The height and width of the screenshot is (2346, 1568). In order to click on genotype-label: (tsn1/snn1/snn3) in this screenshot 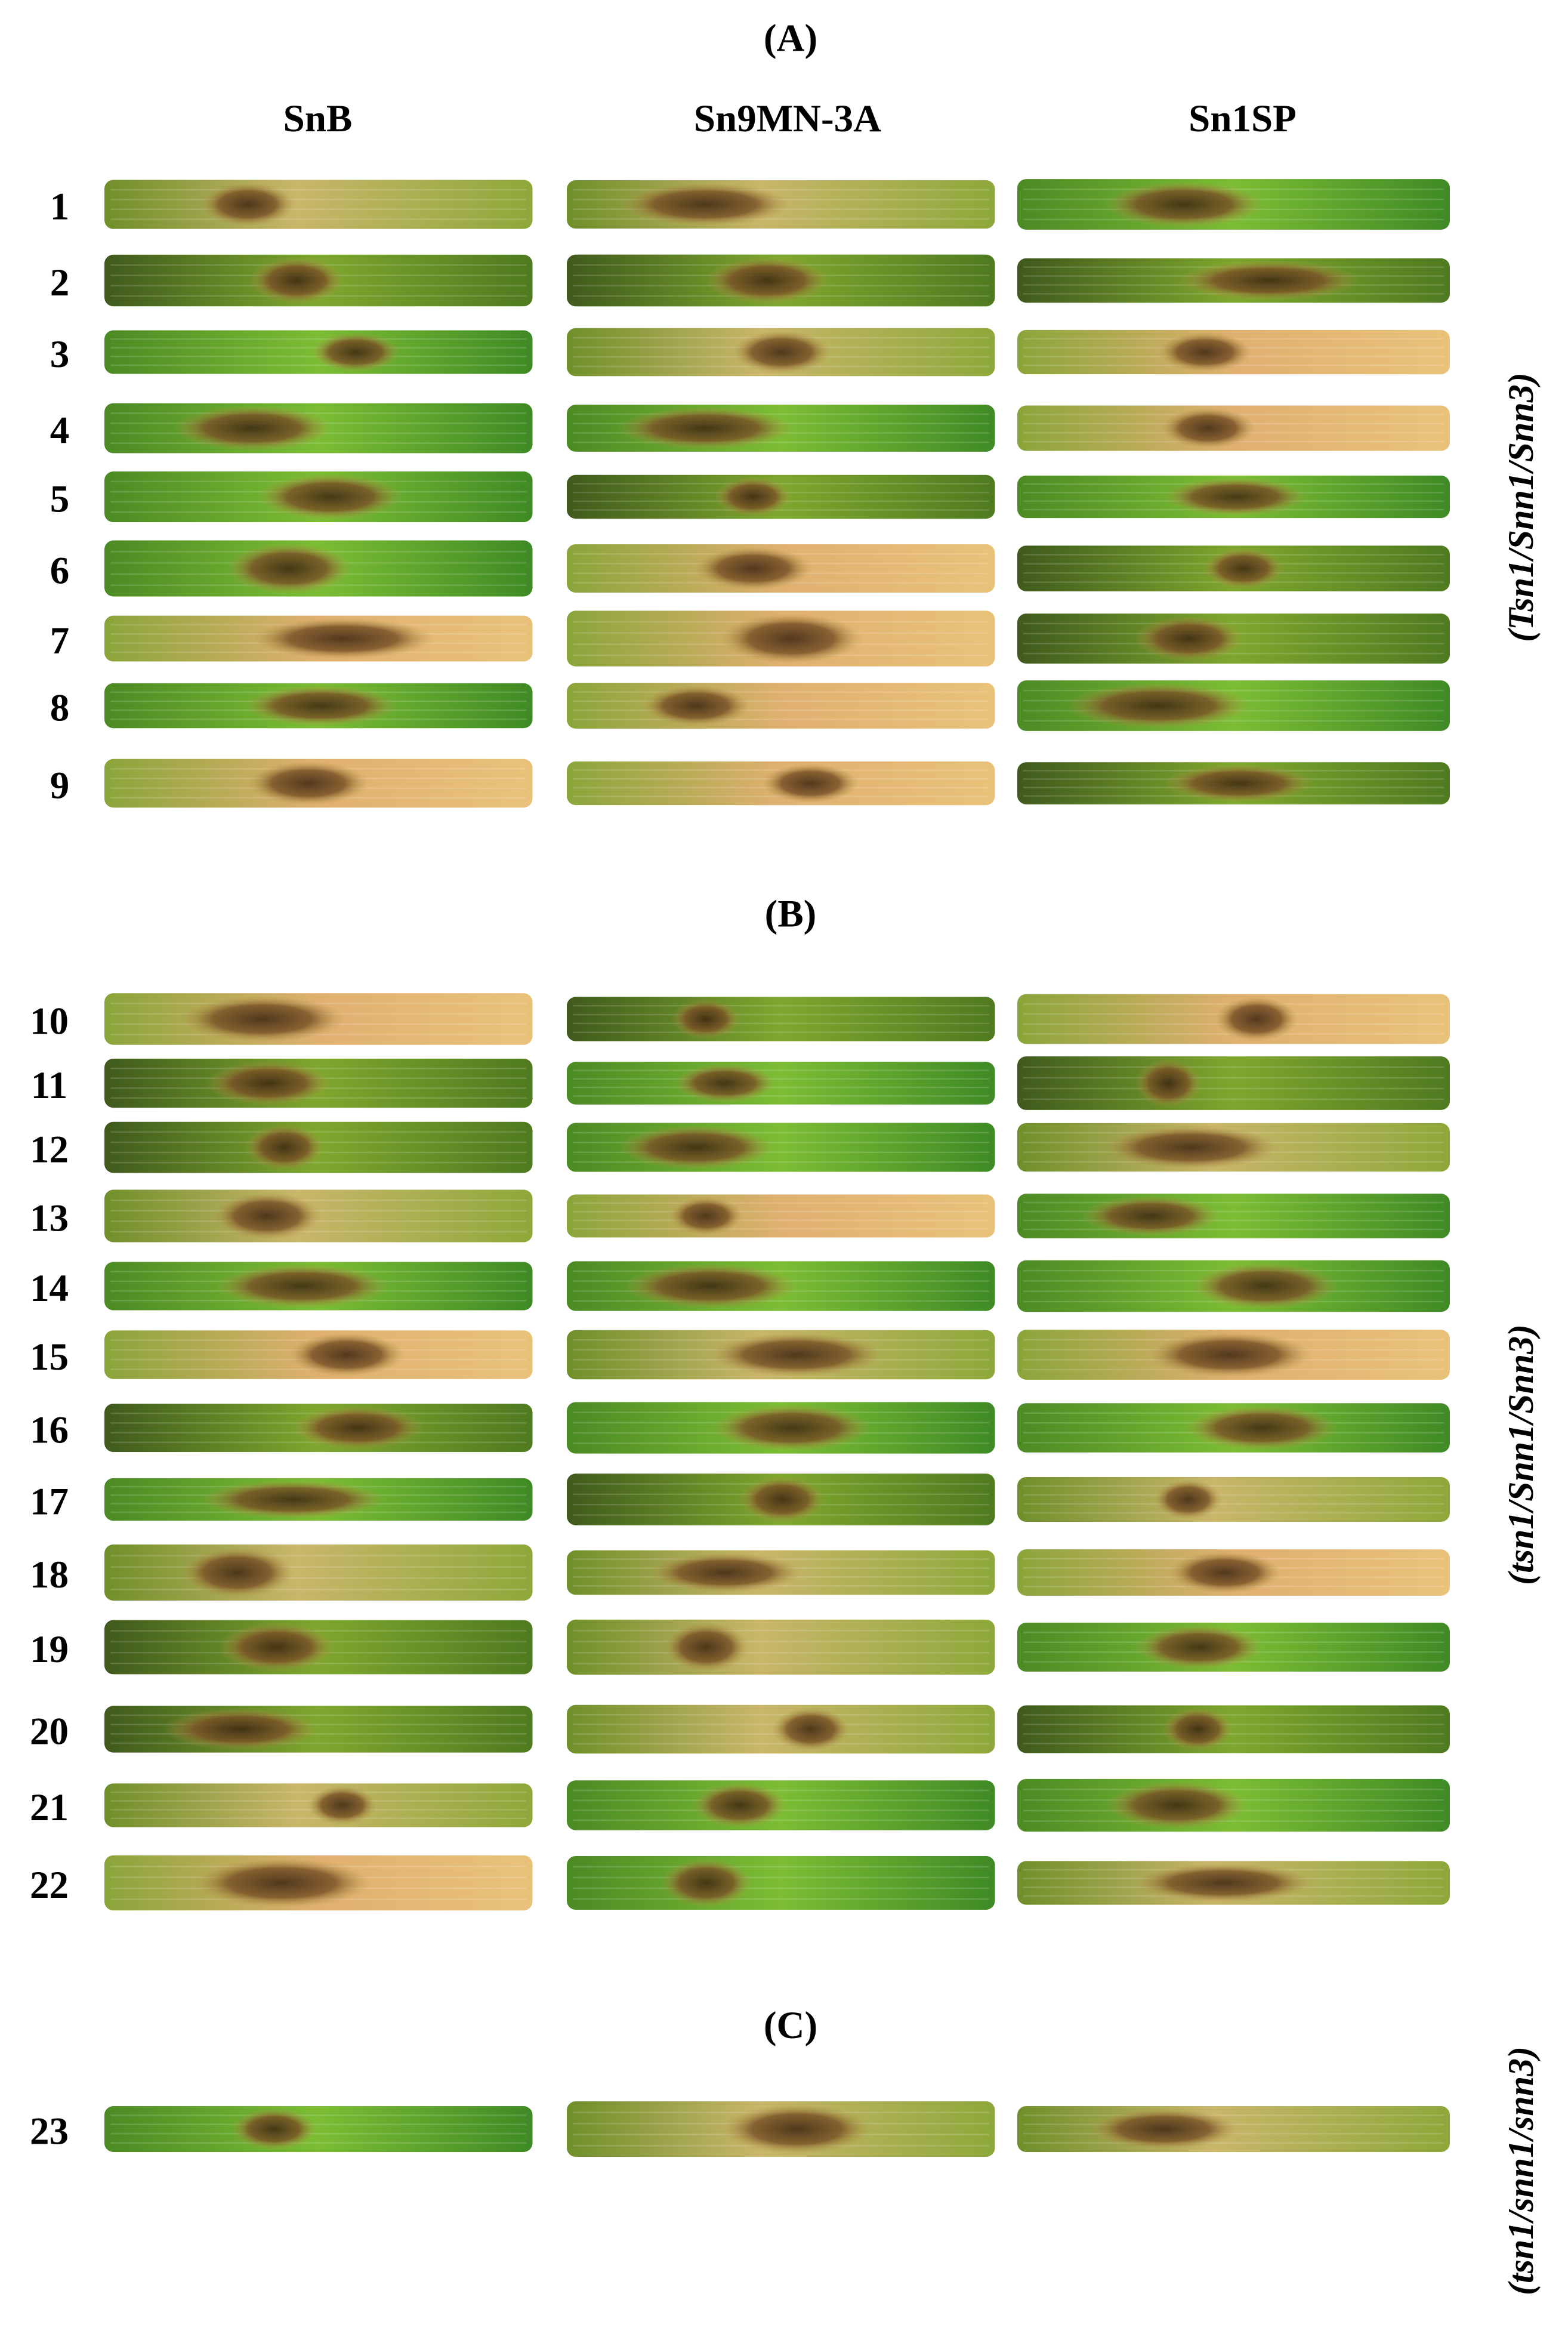, I will do `click(1521, 2170)`.